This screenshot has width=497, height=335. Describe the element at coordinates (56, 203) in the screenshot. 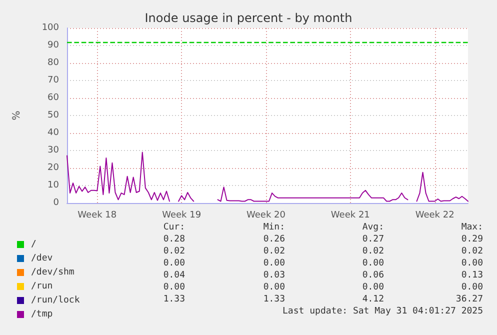

I see `y-tick-label: 0` at that location.